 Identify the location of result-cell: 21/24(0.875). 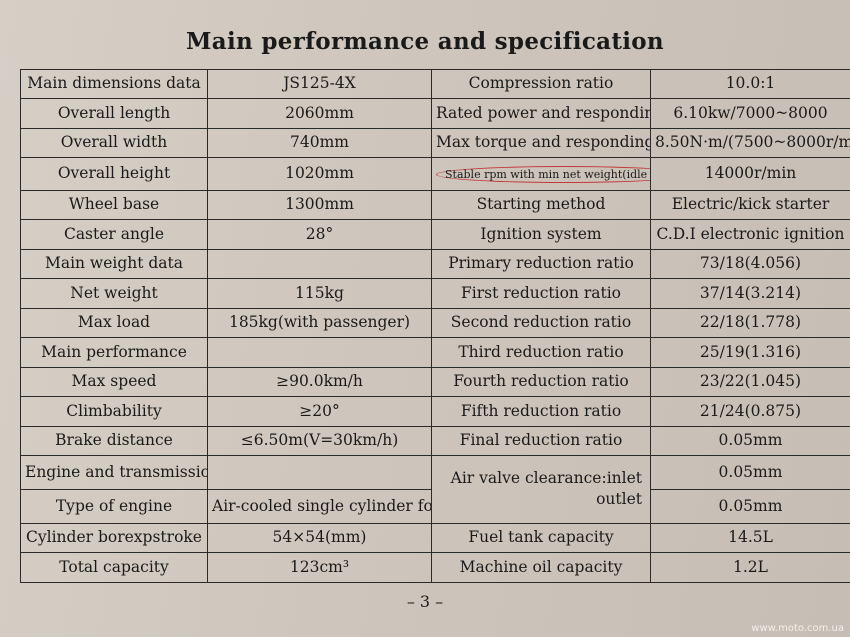
(750, 411).